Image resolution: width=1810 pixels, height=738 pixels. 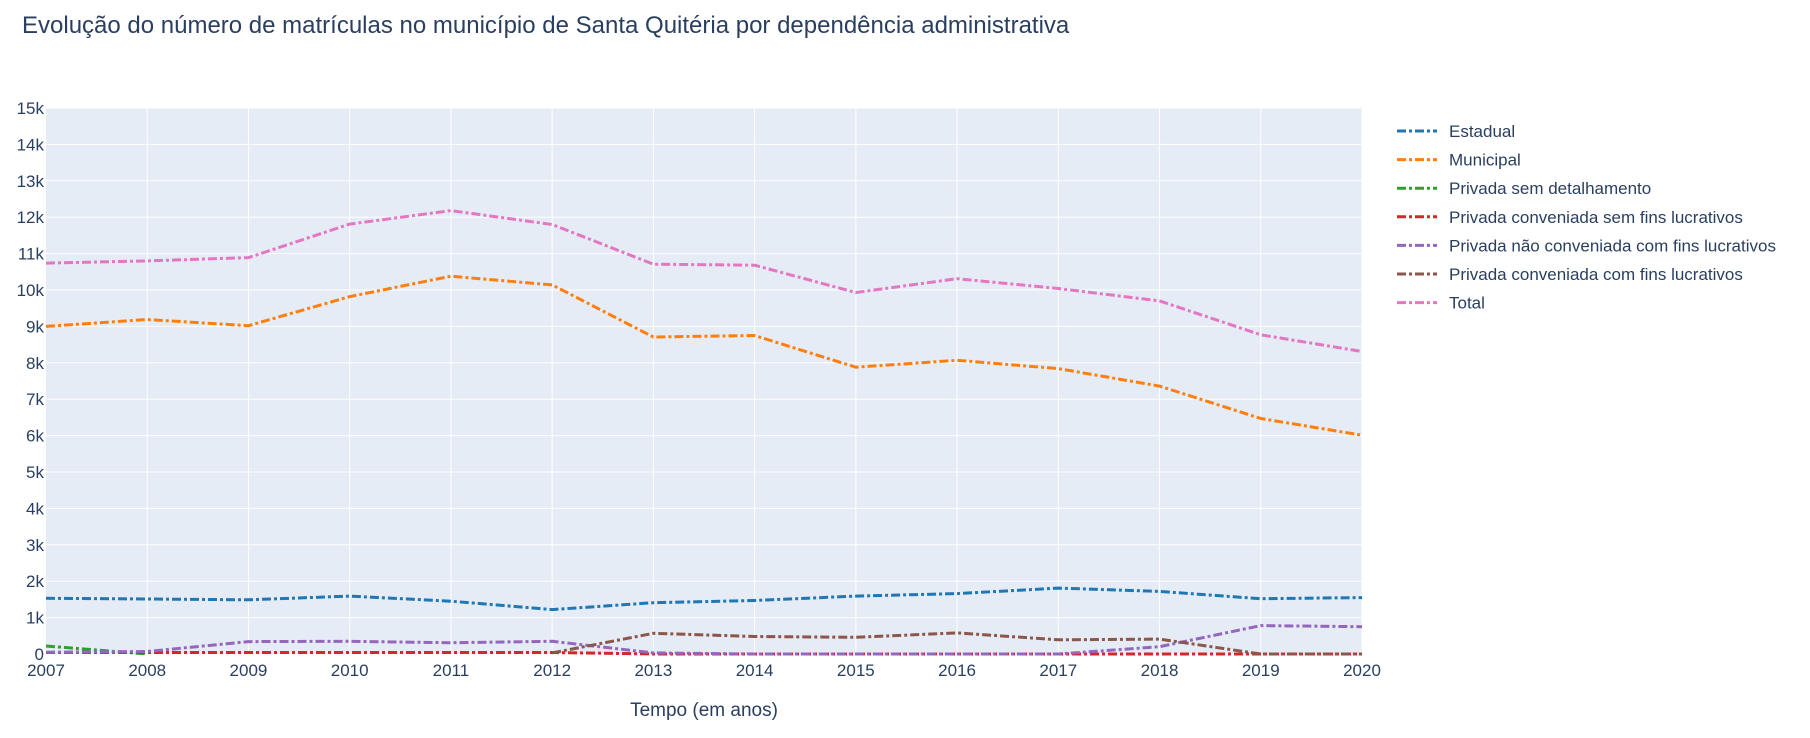 I want to click on y-tick-label: 11k, so click(x=31, y=254).